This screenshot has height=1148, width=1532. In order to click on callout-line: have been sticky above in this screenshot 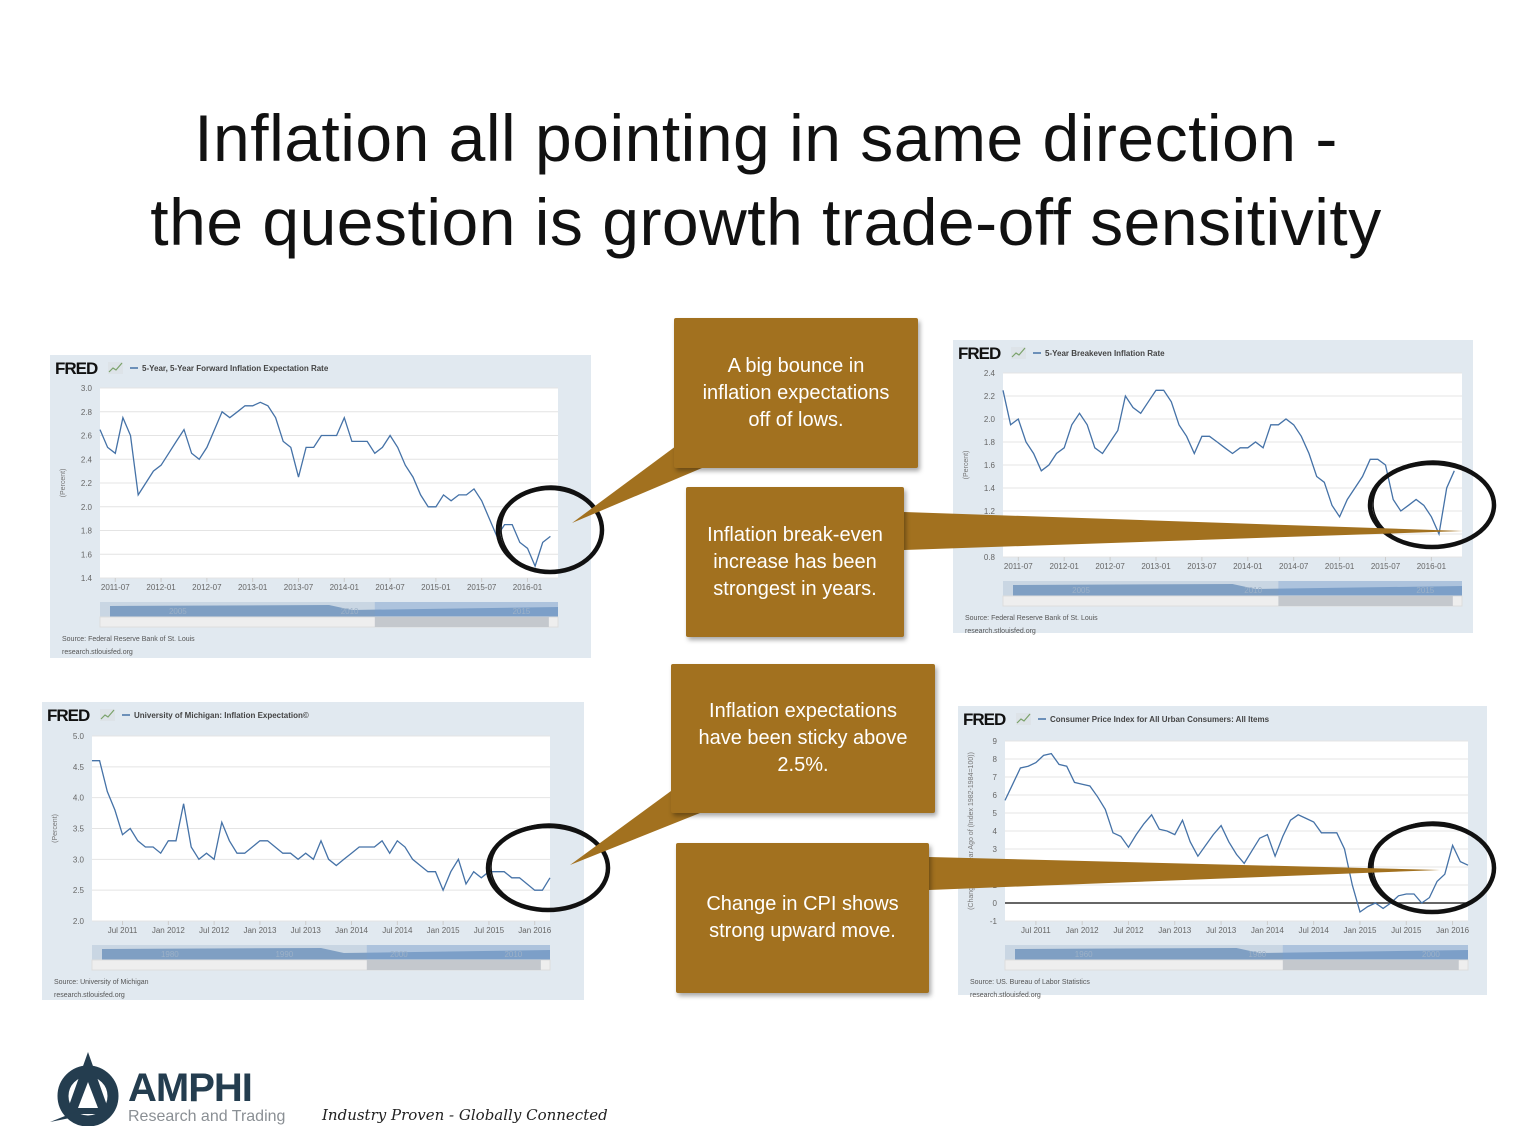, I will do `click(803, 738)`.